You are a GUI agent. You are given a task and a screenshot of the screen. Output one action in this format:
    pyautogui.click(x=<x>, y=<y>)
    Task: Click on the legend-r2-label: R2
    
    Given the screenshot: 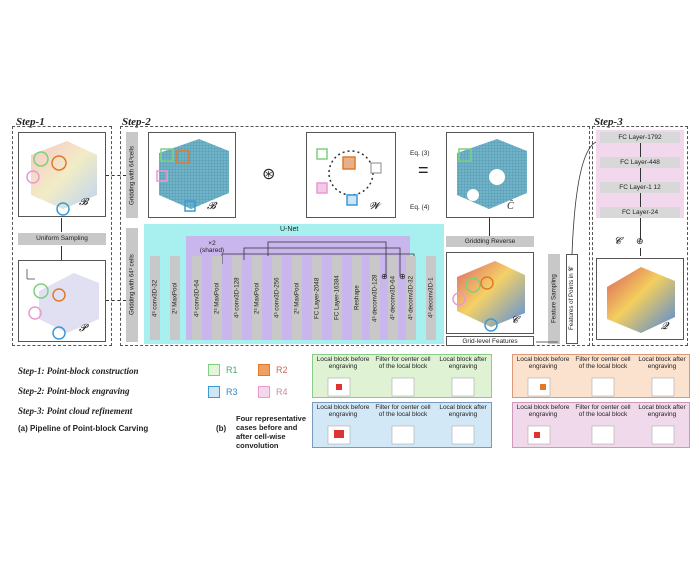 What is the action you would take?
    pyautogui.click(x=282, y=370)
    